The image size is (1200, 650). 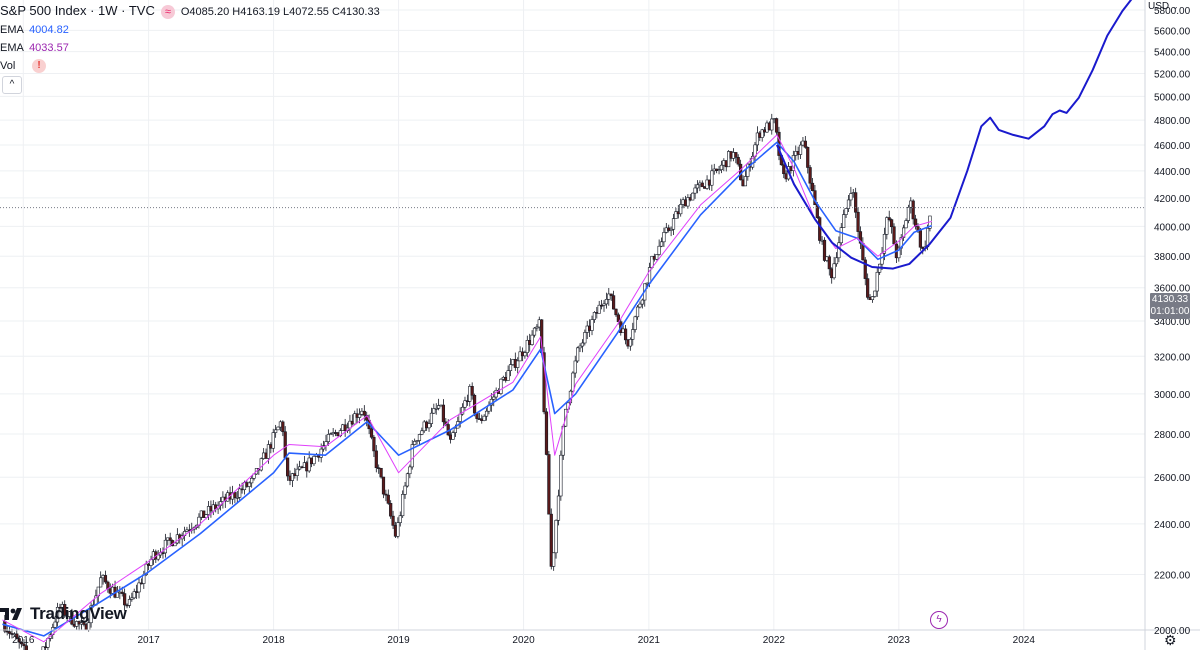 What do you see at coordinates (78, 613) in the screenshot?
I see `logo-text: TradingView` at bounding box center [78, 613].